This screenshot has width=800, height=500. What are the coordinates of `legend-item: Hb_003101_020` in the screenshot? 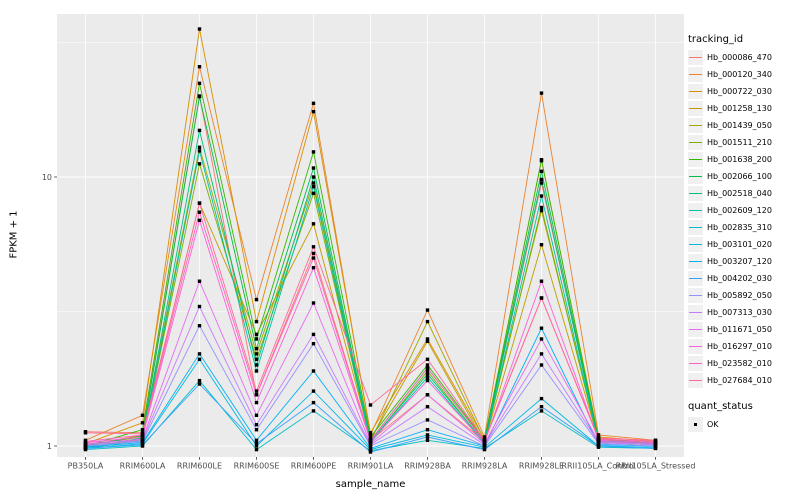 It's located at (743, 244).